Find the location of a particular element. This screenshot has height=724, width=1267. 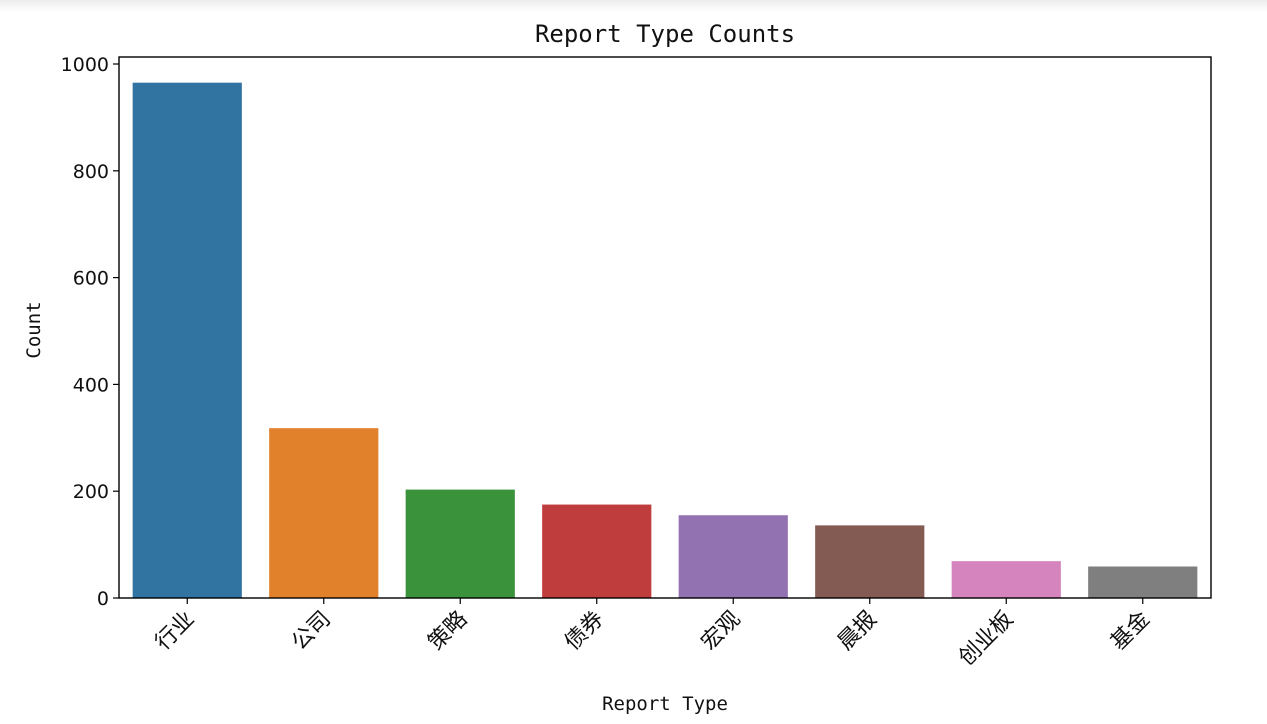

y-tick-label: 1000 is located at coordinates (85, 65).